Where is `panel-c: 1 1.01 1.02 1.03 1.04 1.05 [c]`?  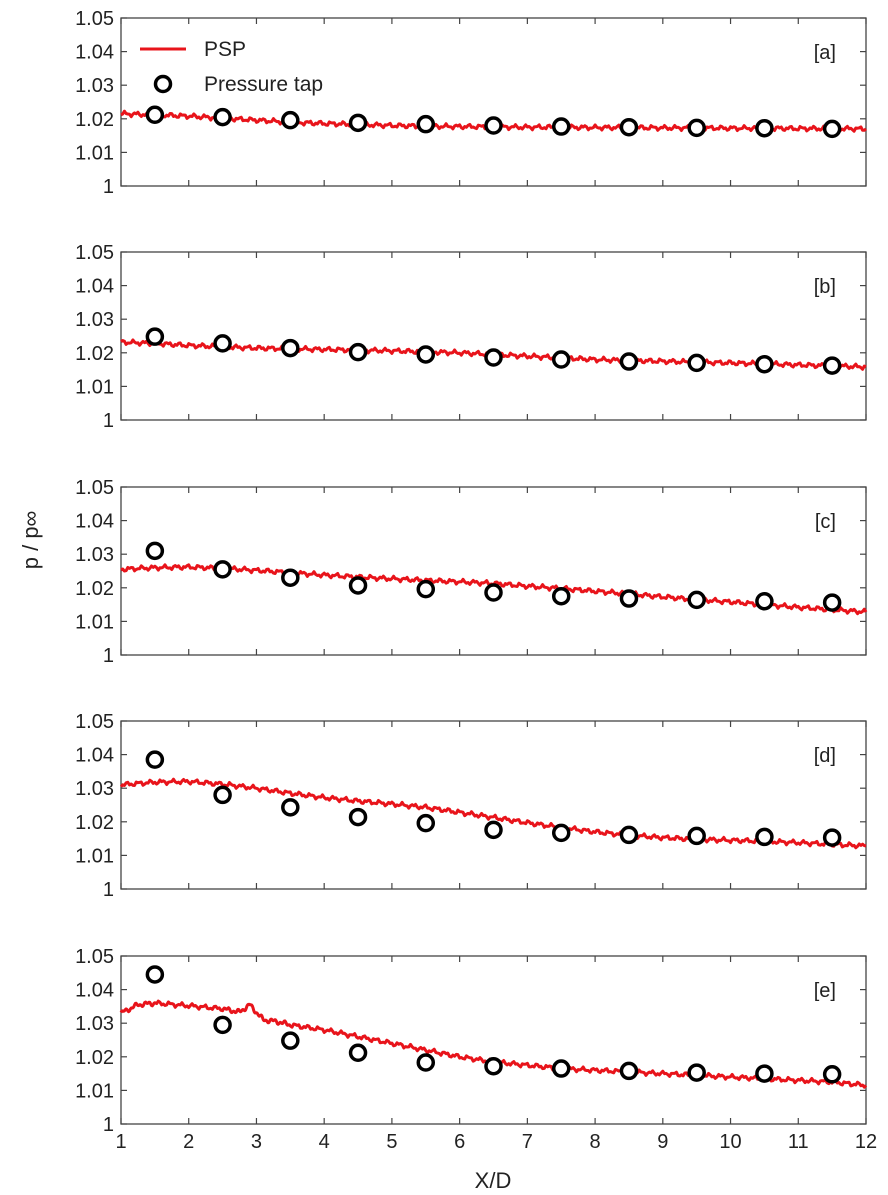
panel-c: 1 1.01 1.02 1.03 1.04 1.05 [c] is located at coordinates (471, 572).